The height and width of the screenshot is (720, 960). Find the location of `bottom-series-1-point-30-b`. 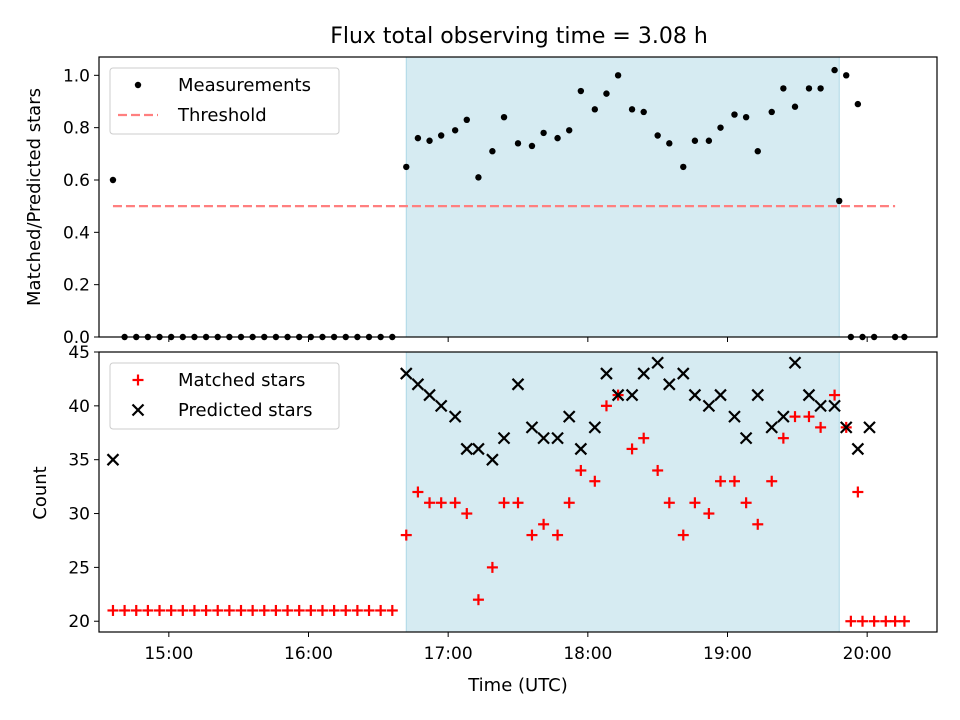

bottom-series-1-point-30-b is located at coordinates (772, 427).